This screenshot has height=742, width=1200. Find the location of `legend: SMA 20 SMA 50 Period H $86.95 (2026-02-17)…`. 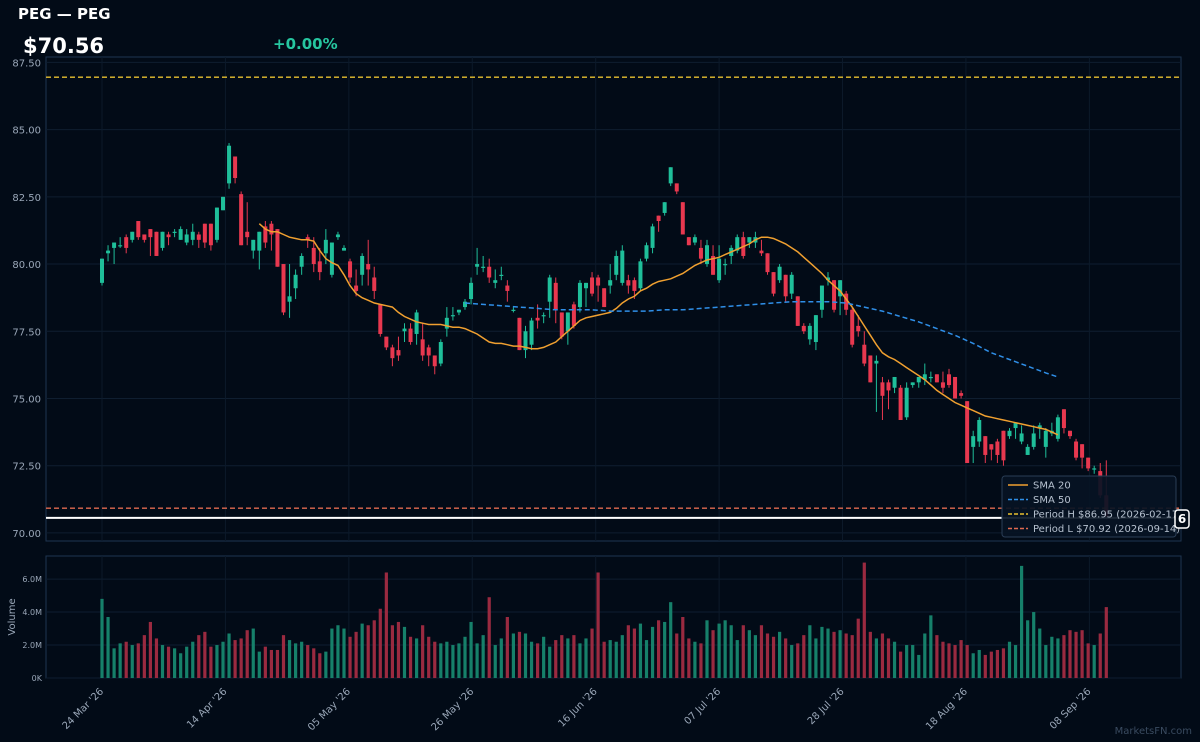

legend: SMA 20 SMA 50 Period H $86.95 (2026-02-17)… is located at coordinates (1091, 506).